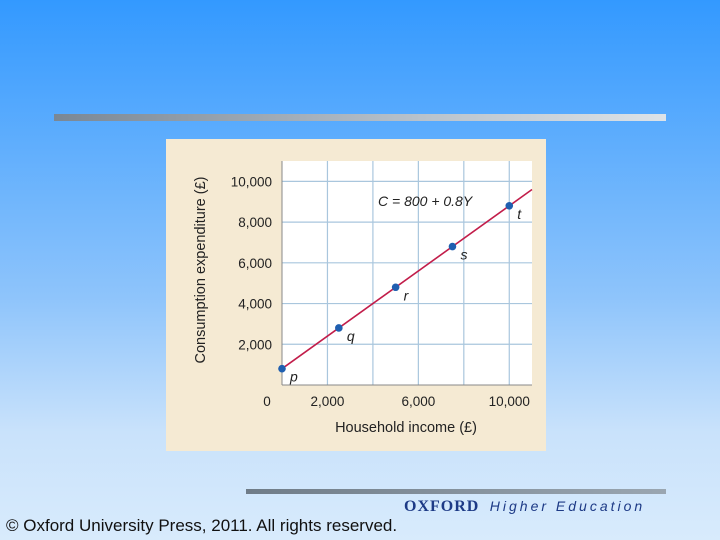 The width and height of the screenshot is (720, 540). I want to click on grid, so click(407, 273).